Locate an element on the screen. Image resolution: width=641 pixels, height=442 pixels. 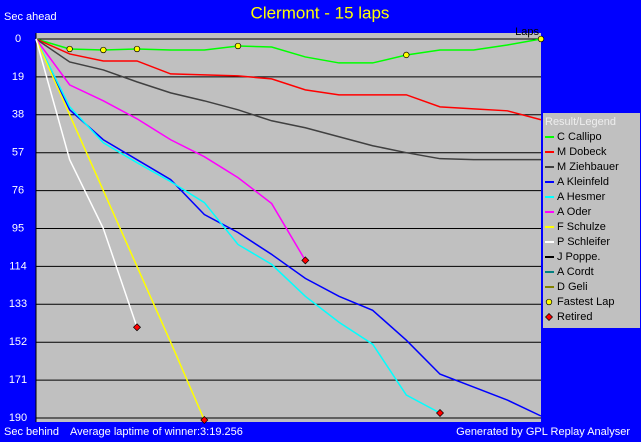
legend-label: M Dobeck is located at coordinates (582, 152).